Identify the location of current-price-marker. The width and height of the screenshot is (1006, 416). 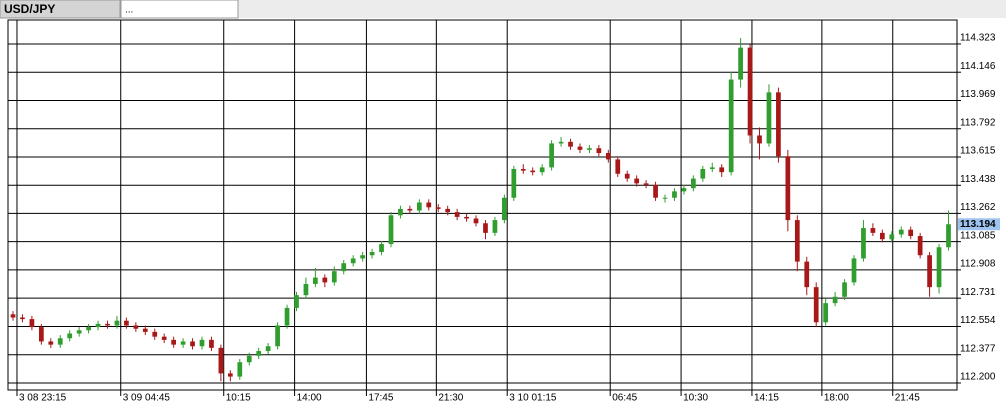
(979, 224).